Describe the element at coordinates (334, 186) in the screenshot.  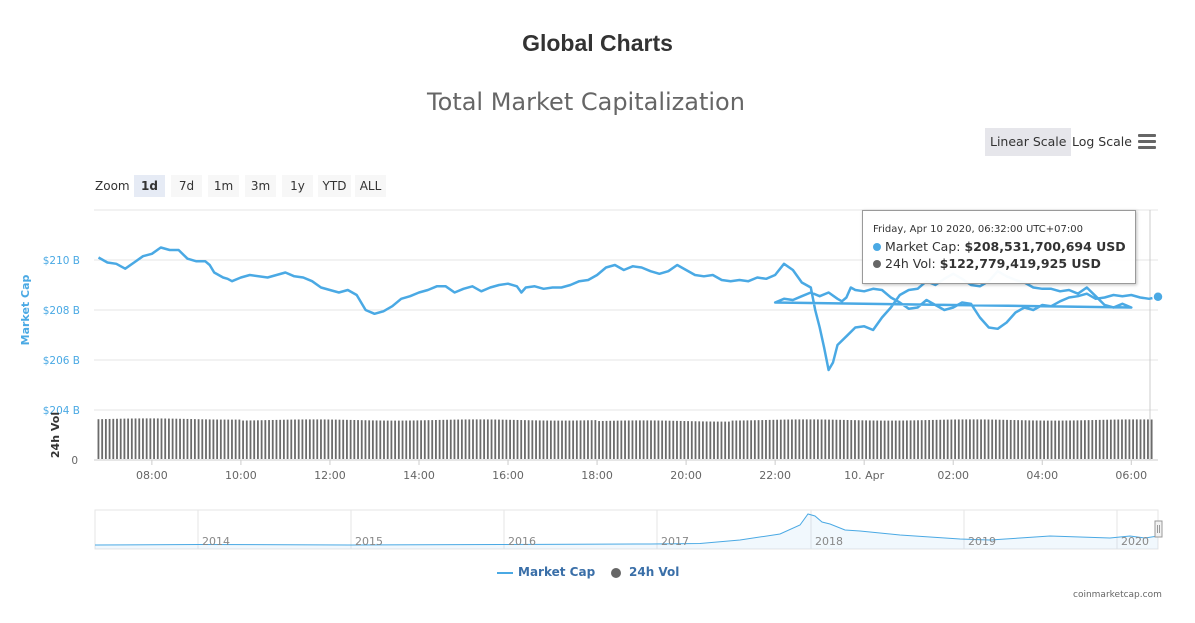
I see `zoom-ytd-button: YTD` at that location.